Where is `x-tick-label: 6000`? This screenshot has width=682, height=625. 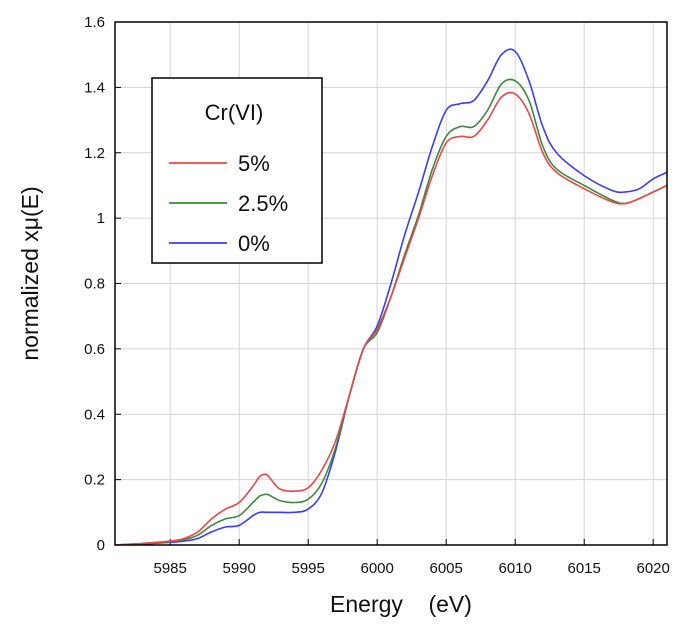 x-tick-label: 6000 is located at coordinates (377, 568).